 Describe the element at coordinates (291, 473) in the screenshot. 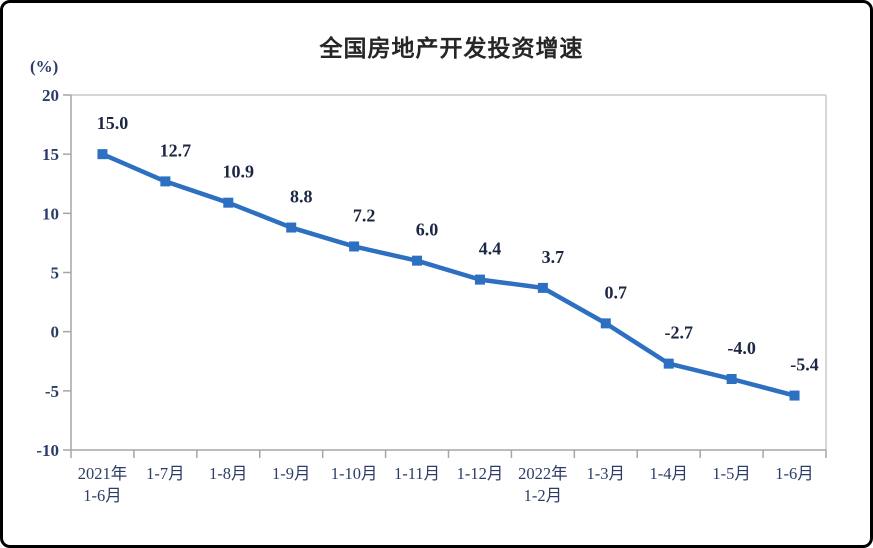

I see `x-category-label: 1-9月` at that location.